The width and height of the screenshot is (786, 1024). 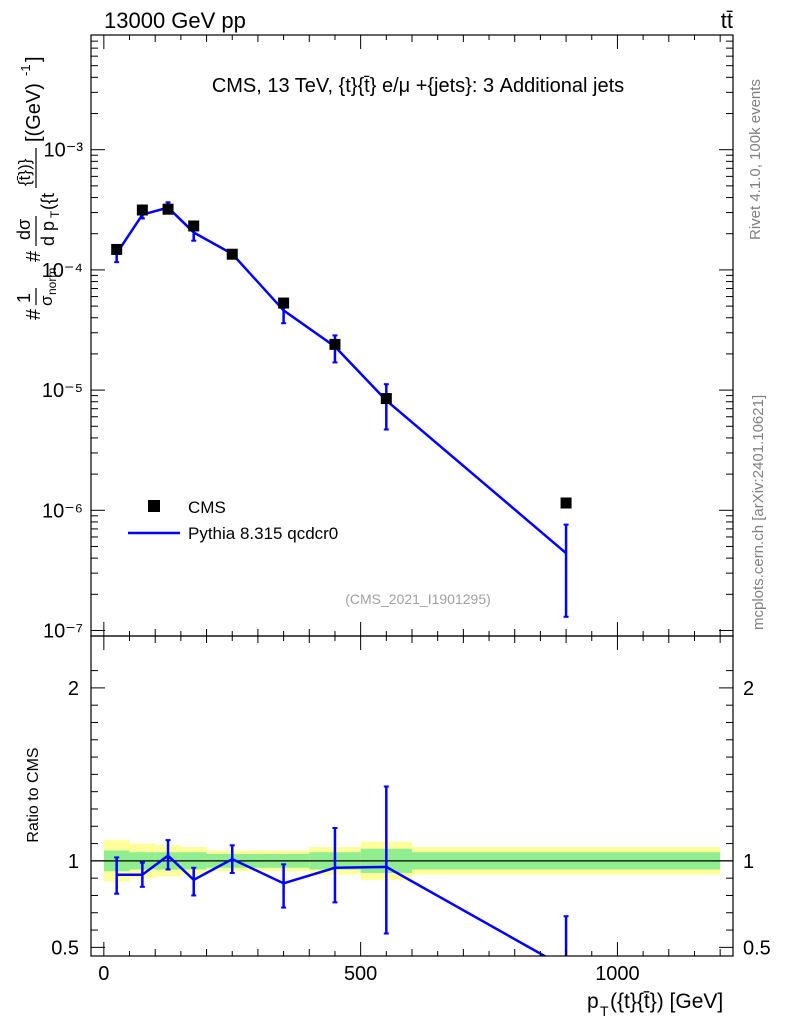 I want to click on ratio-y-axis-label: Ratio to CMS, so click(x=33, y=794).